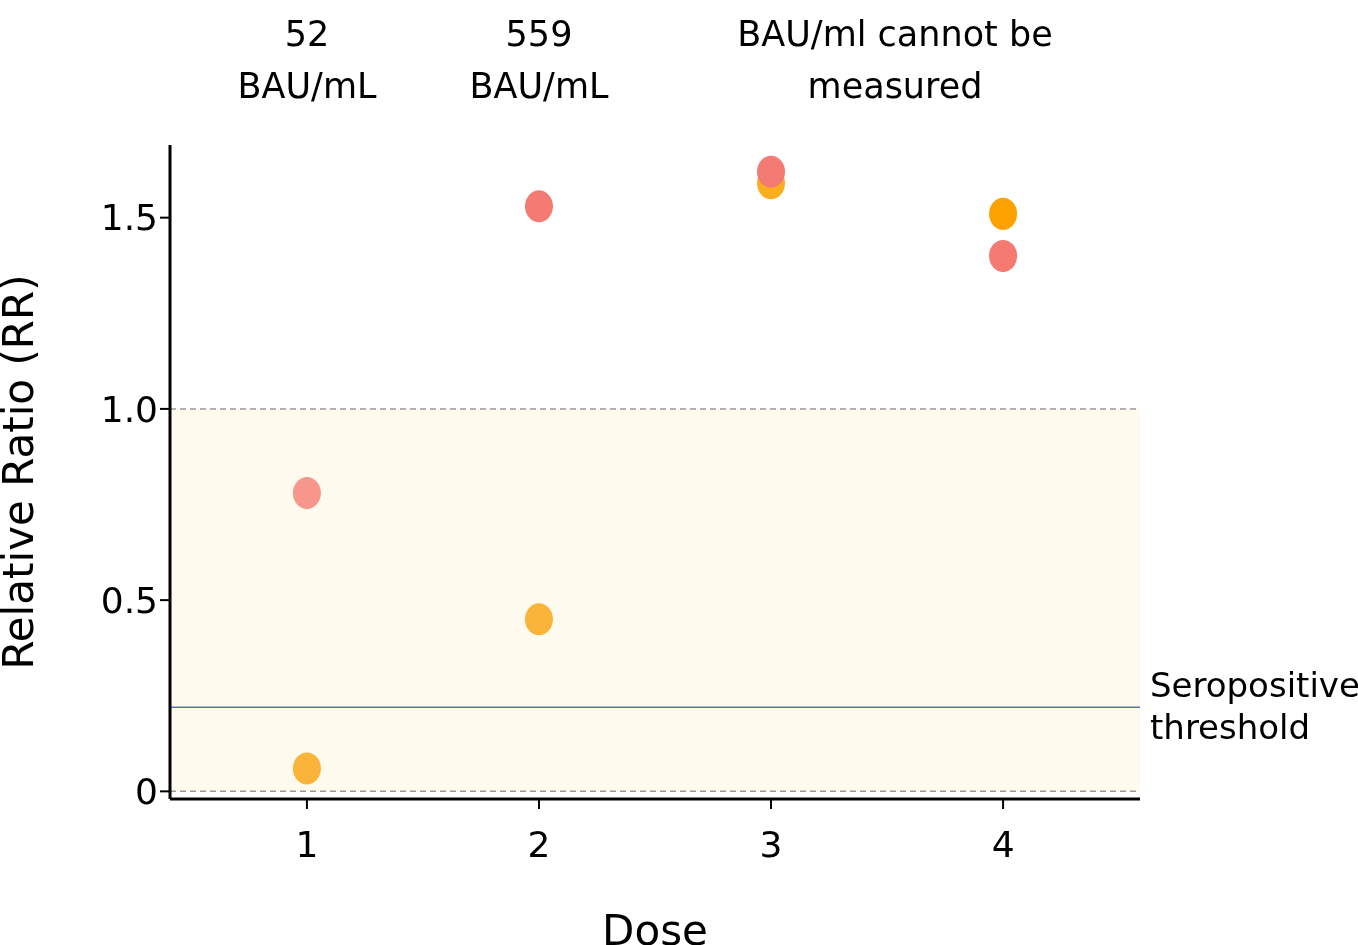  I want to click on x-tick-label: 3, so click(771, 844).